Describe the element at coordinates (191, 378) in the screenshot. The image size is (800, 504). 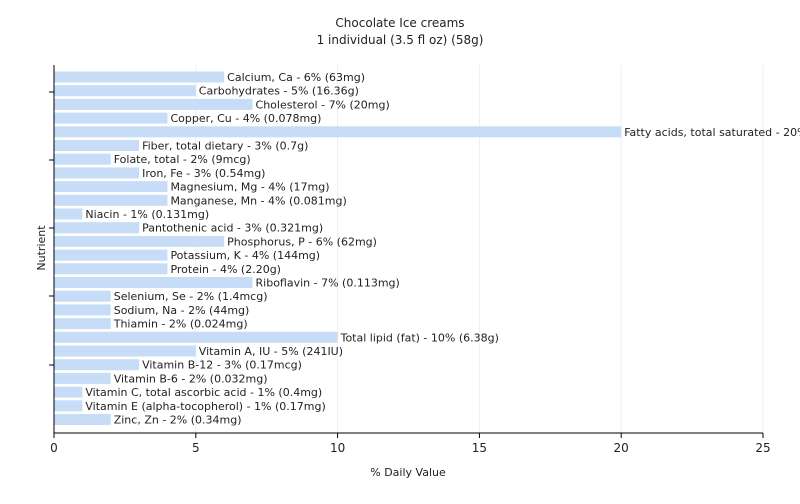
I see `bar-label: Vitamin B-6 - 2% (0.032mg)` at that location.